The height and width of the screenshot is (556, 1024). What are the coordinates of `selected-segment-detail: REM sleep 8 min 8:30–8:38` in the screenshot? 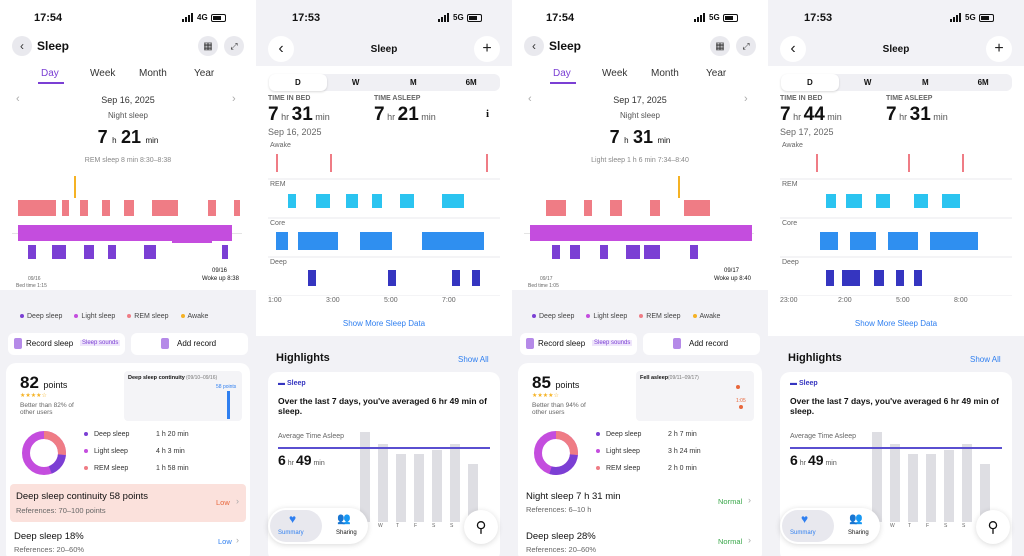 It's located at (128, 160).